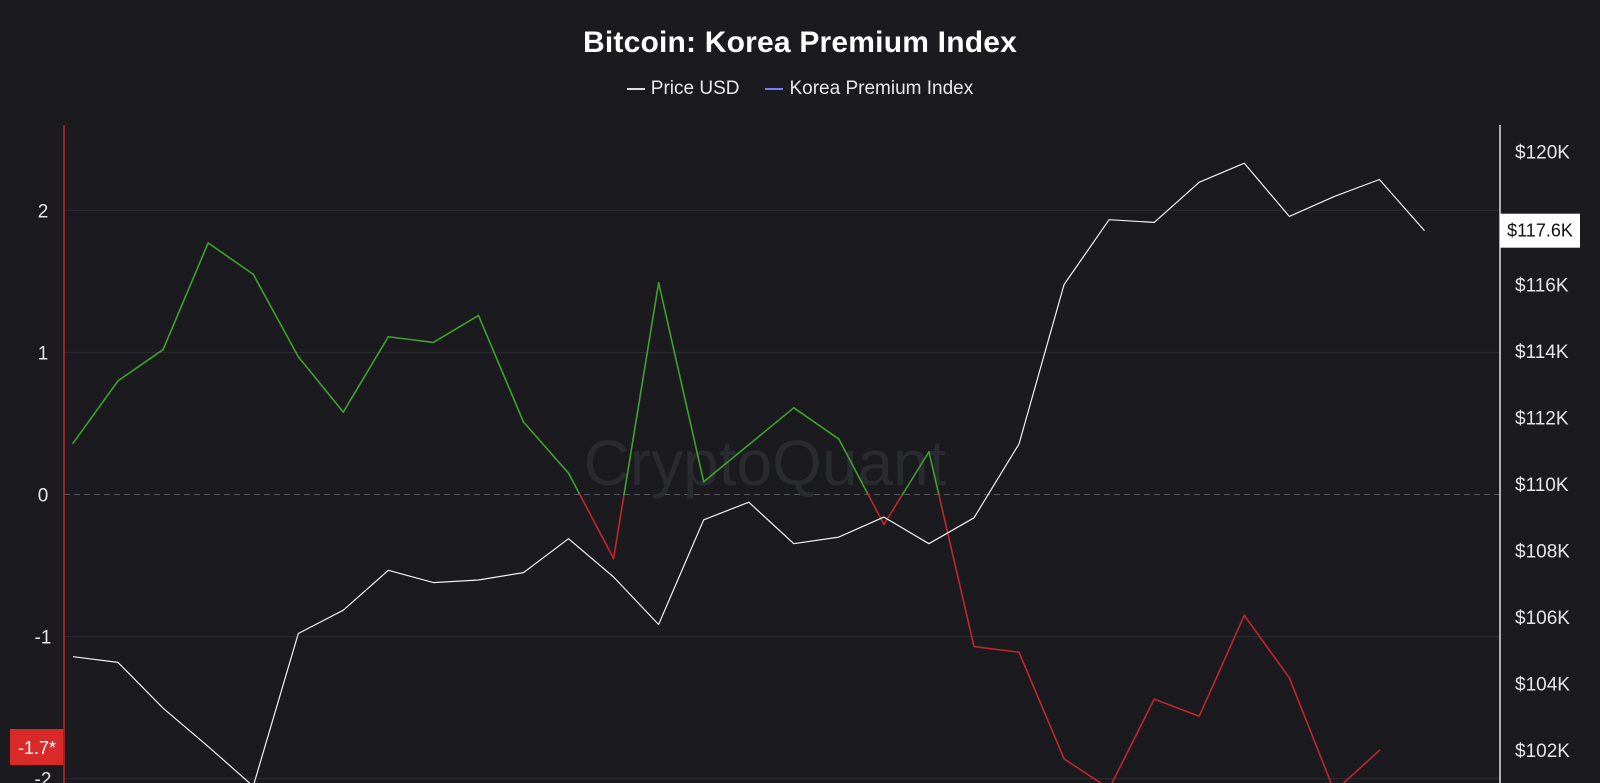 This screenshot has width=1600, height=783. What do you see at coordinates (1542, 485) in the screenshot?
I see `right-tick-label: $110K` at bounding box center [1542, 485].